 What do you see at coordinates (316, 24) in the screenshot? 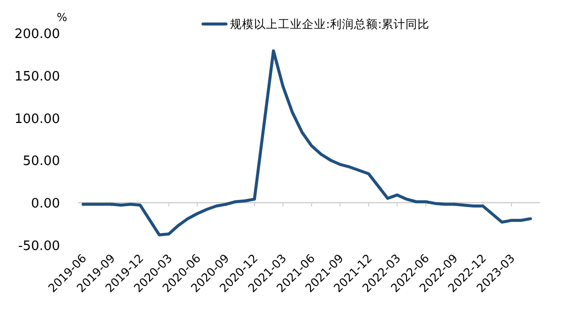
I see `legend: 规模以上工业企业:利润总额:累计同比` at bounding box center [316, 24].